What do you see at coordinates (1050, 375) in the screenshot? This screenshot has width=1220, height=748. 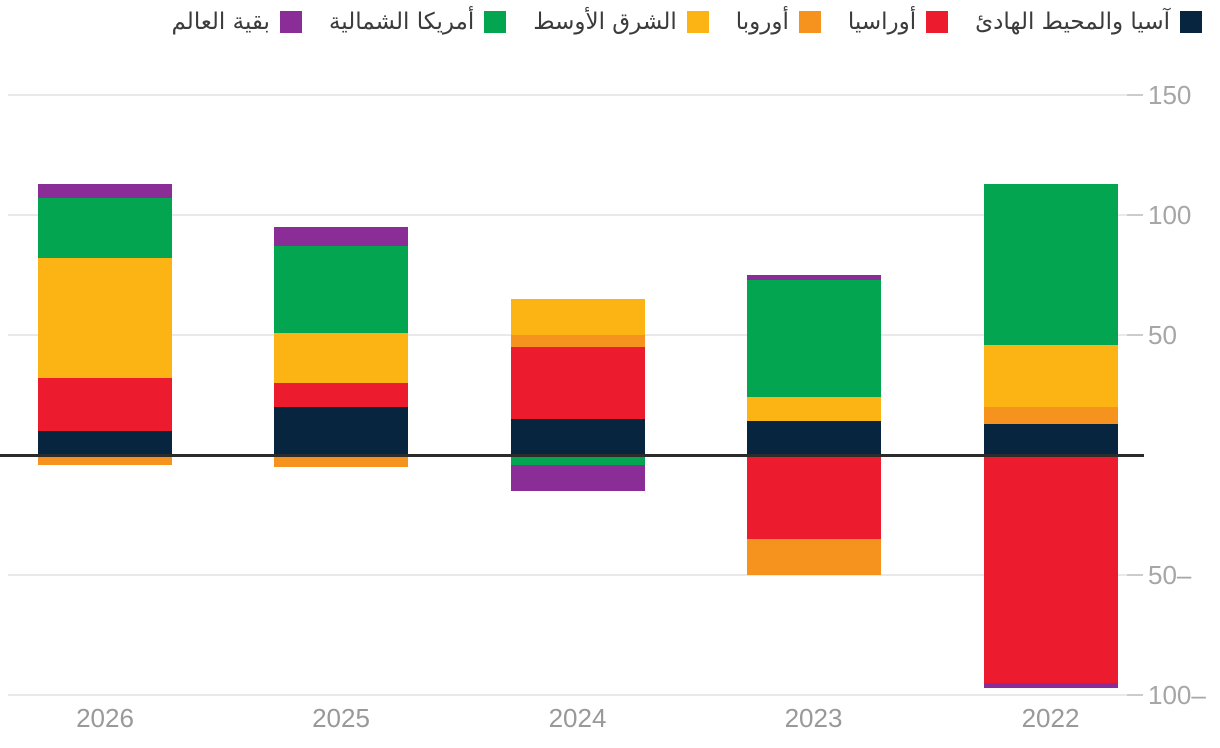 I see `bar-2022-middle-east` at bounding box center [1050, 375].